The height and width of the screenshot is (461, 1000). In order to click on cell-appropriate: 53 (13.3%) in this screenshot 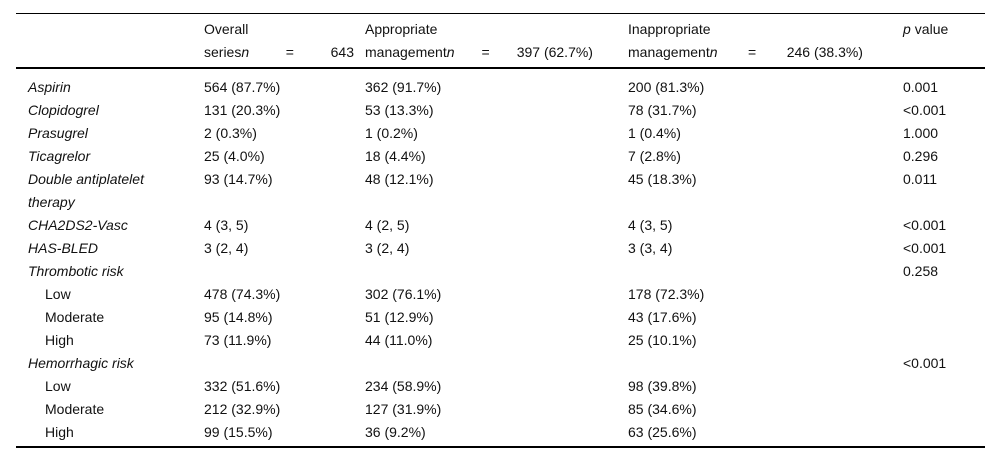, I will do `click(399, 110)`.